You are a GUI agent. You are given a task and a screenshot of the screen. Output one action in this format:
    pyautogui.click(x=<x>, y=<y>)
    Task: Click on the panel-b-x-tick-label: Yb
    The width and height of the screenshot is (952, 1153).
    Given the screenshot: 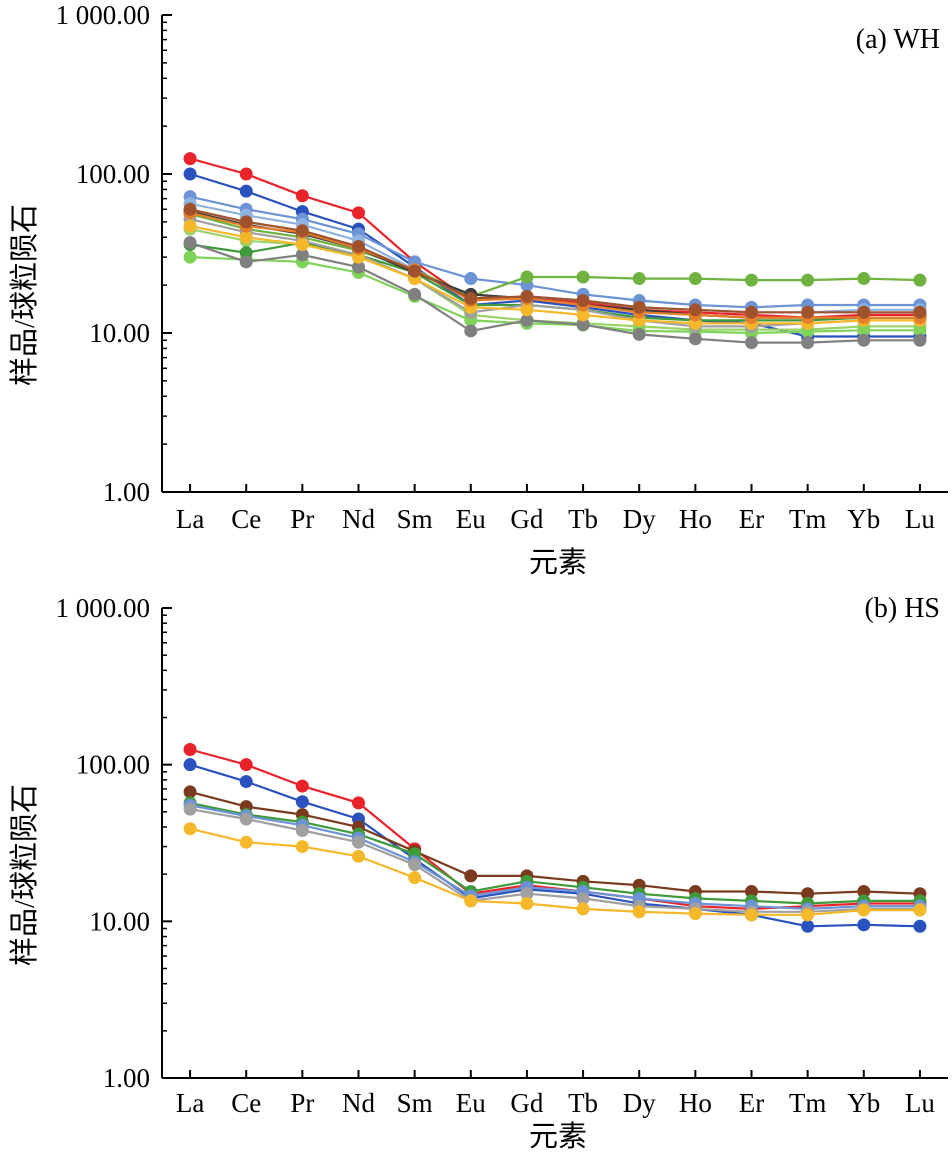 What is the action you would take?
    pyautogui.click(x=863, y=1103)
    